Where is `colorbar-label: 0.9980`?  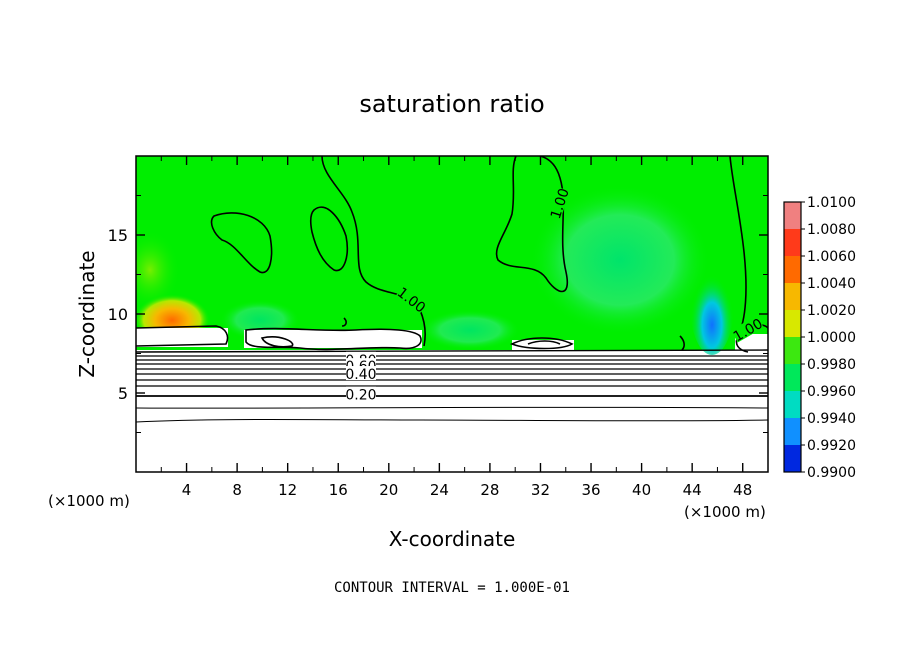
colorbar-label: 0.9980 is located at coordinates (831, 365).